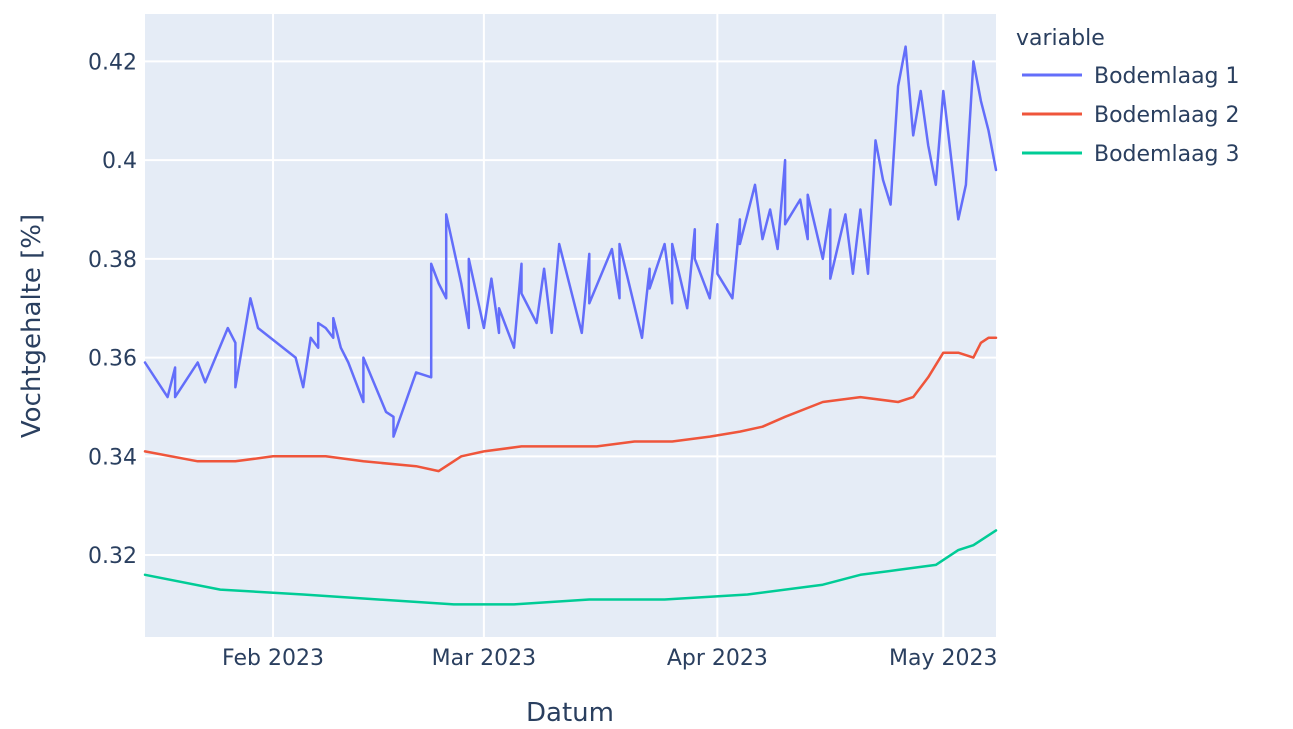 Image resolution: width=1293 pixels, height=729 pixels. Describe the element at coordinates (119, 161) in the screenshot. I see `y-tick-label: 0.4` at that location.